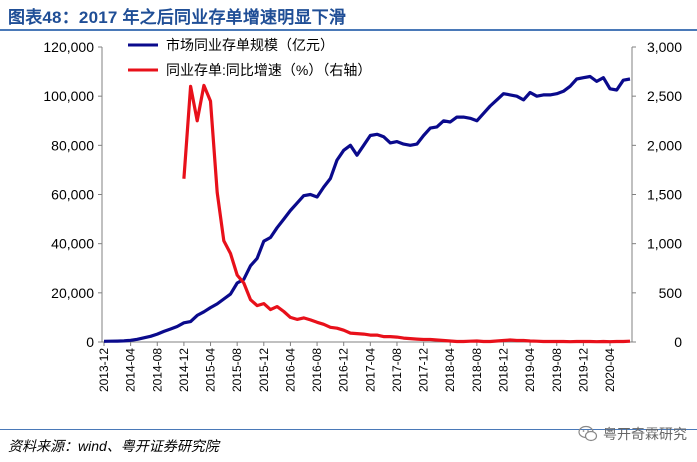 This screenshot has width=697, height=462. What do you see at coordinates (68, 47) in the screenshot?
I see `left-tick-label: 120,000` at bounding box center [68, 47].